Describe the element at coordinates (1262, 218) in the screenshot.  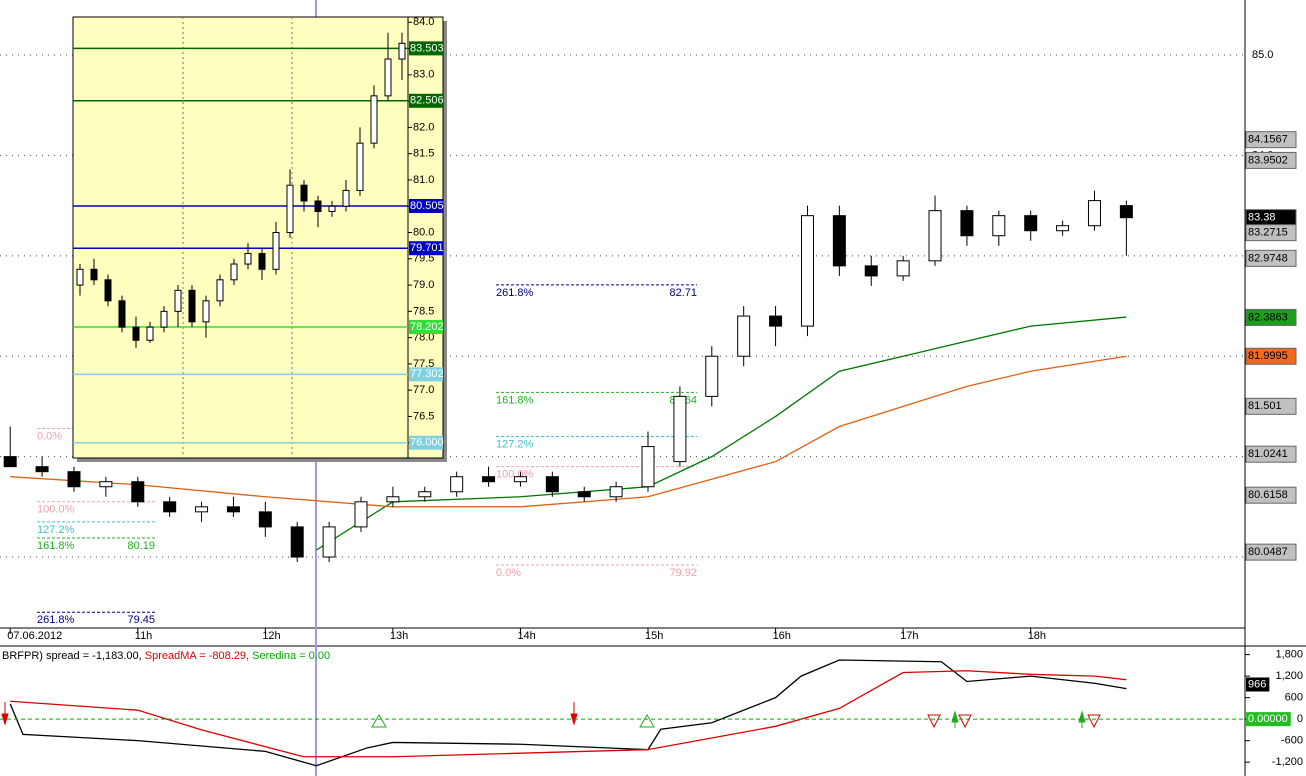
I see `price-label: 83.38` at that location.